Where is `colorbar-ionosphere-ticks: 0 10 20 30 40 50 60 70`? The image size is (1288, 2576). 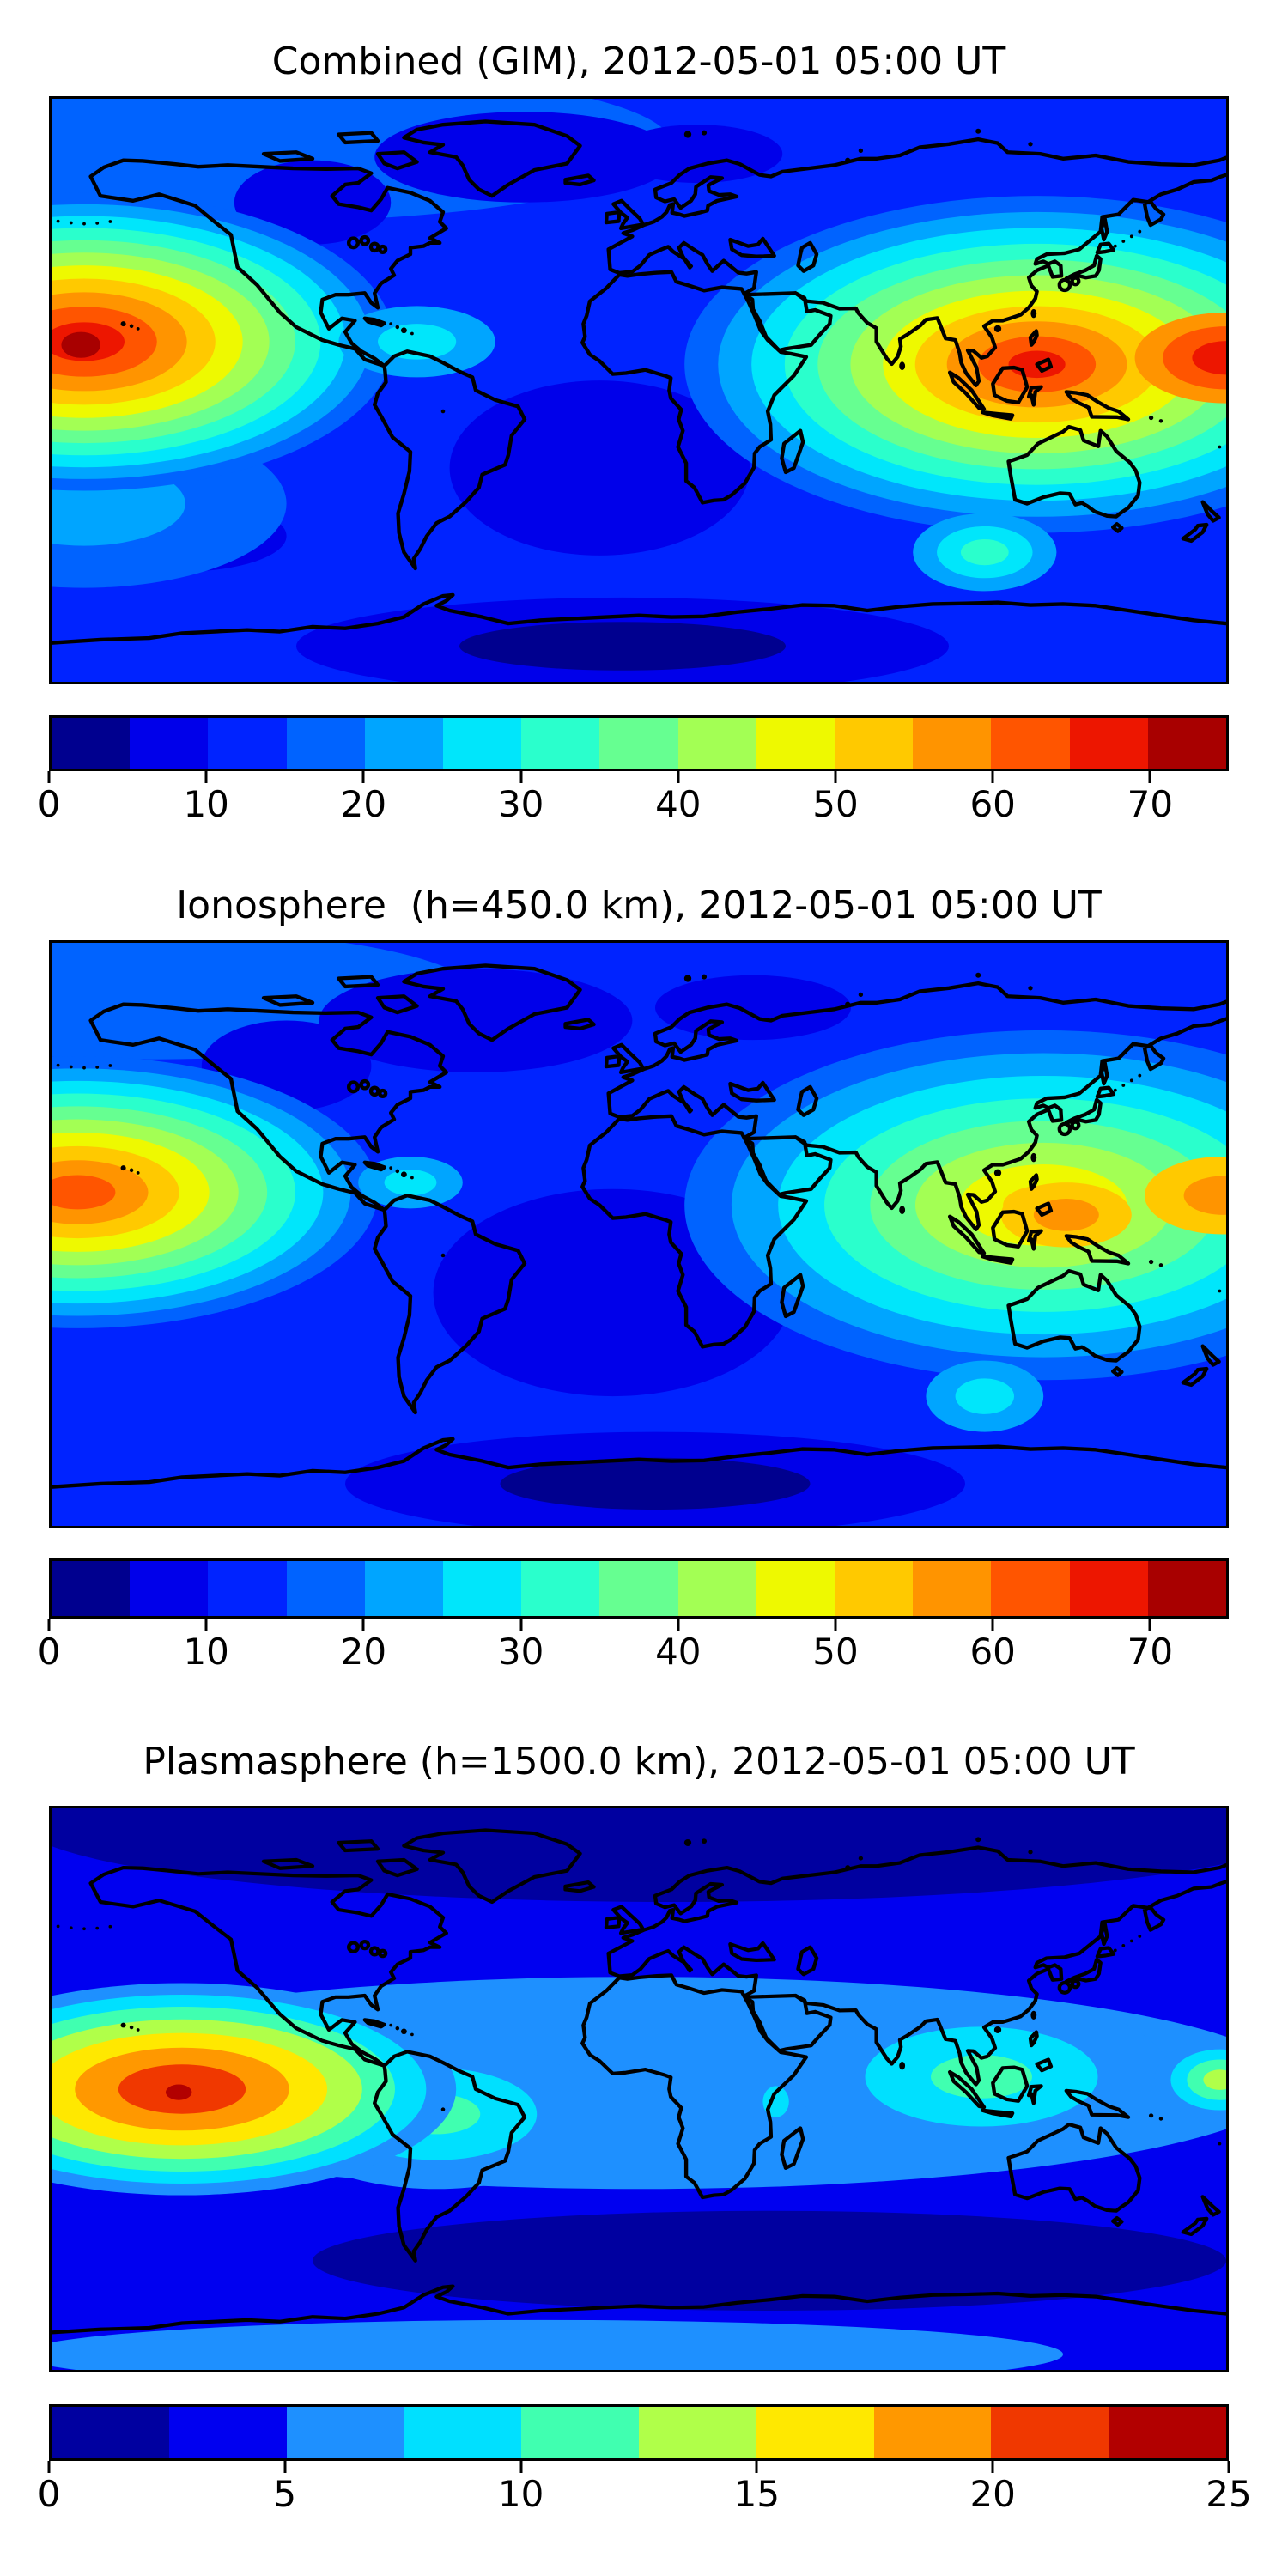
colorbar-ionosphere-ticks: 0 10 20 30 40 50 60 70 is located at coordinates (633, 1649).